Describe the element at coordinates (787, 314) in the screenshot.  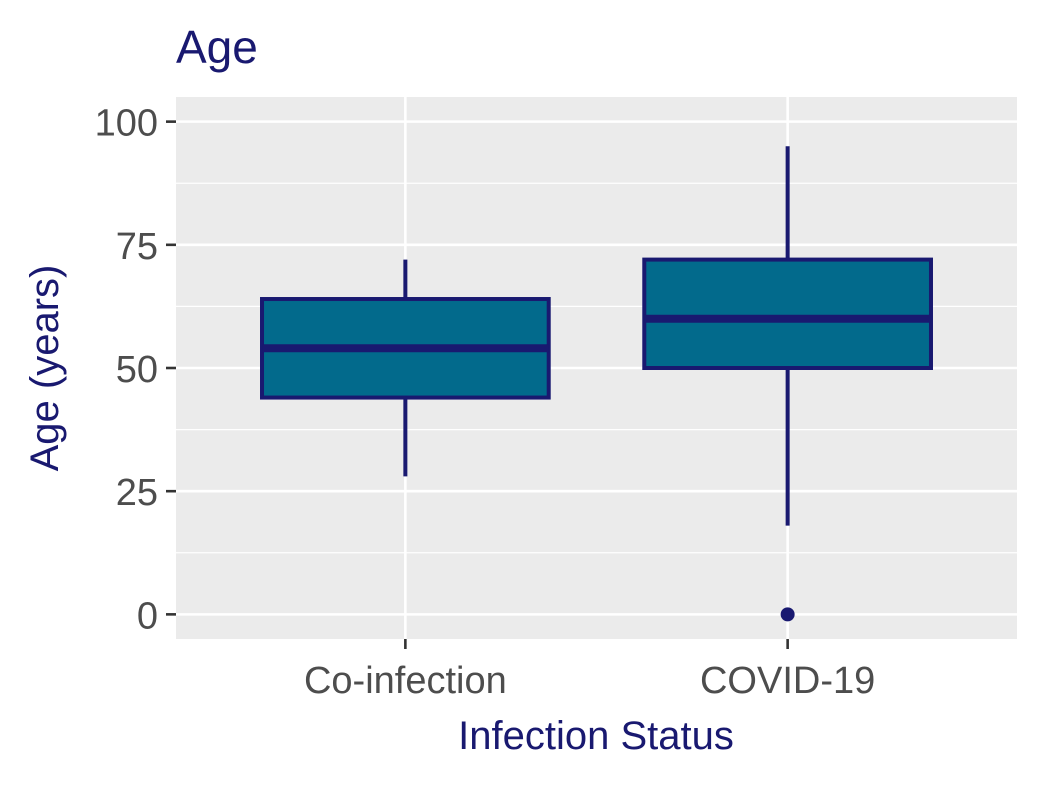
I see `box-iqr` at that location.